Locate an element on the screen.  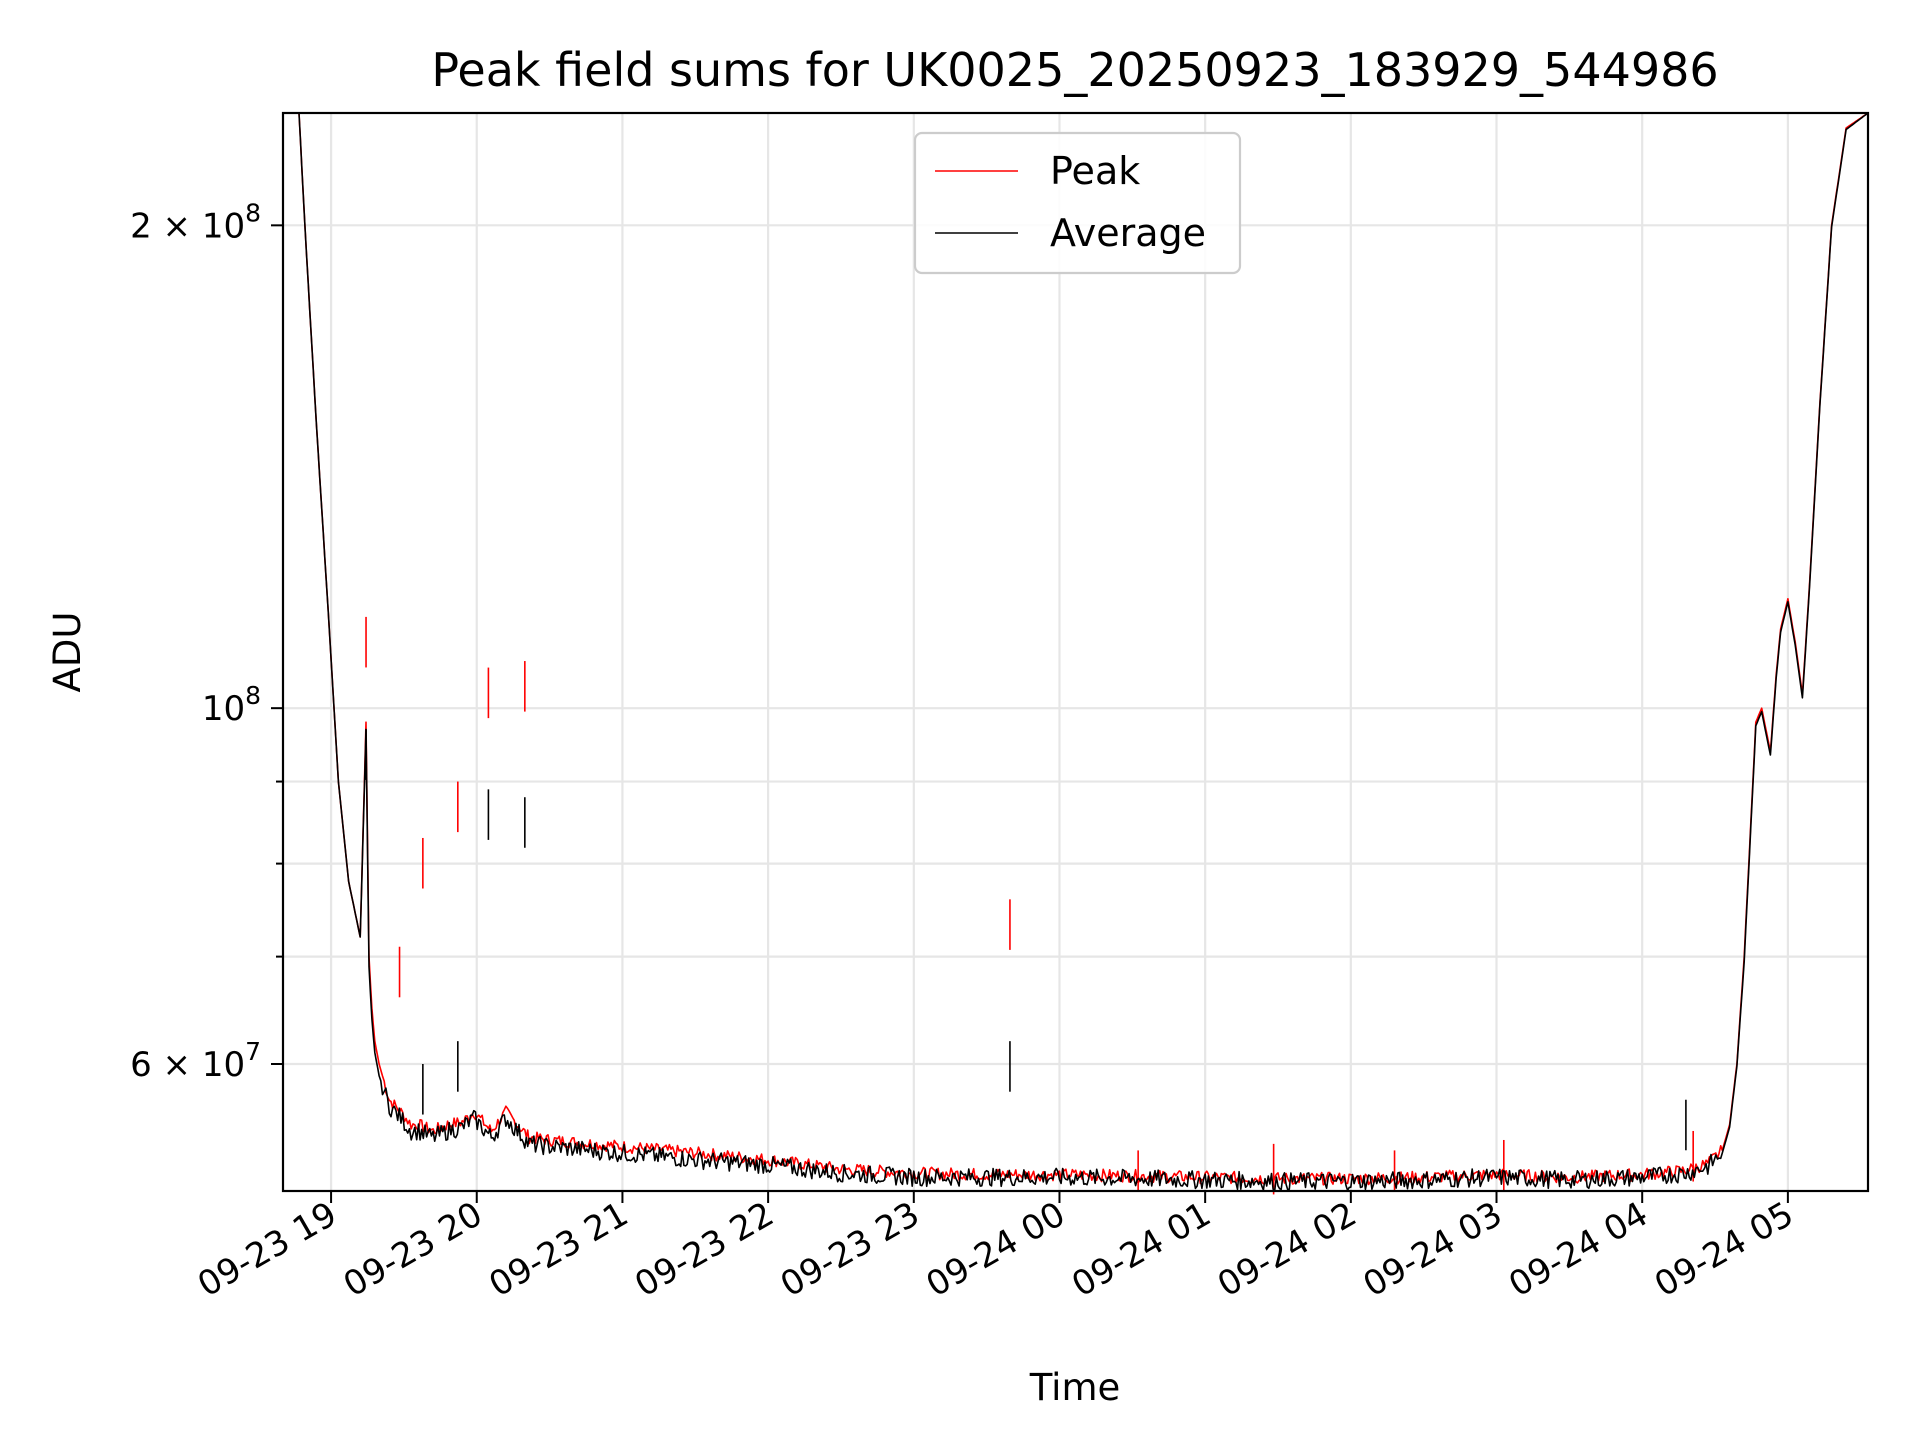
legend-box is located at coordinates (1077, 203).